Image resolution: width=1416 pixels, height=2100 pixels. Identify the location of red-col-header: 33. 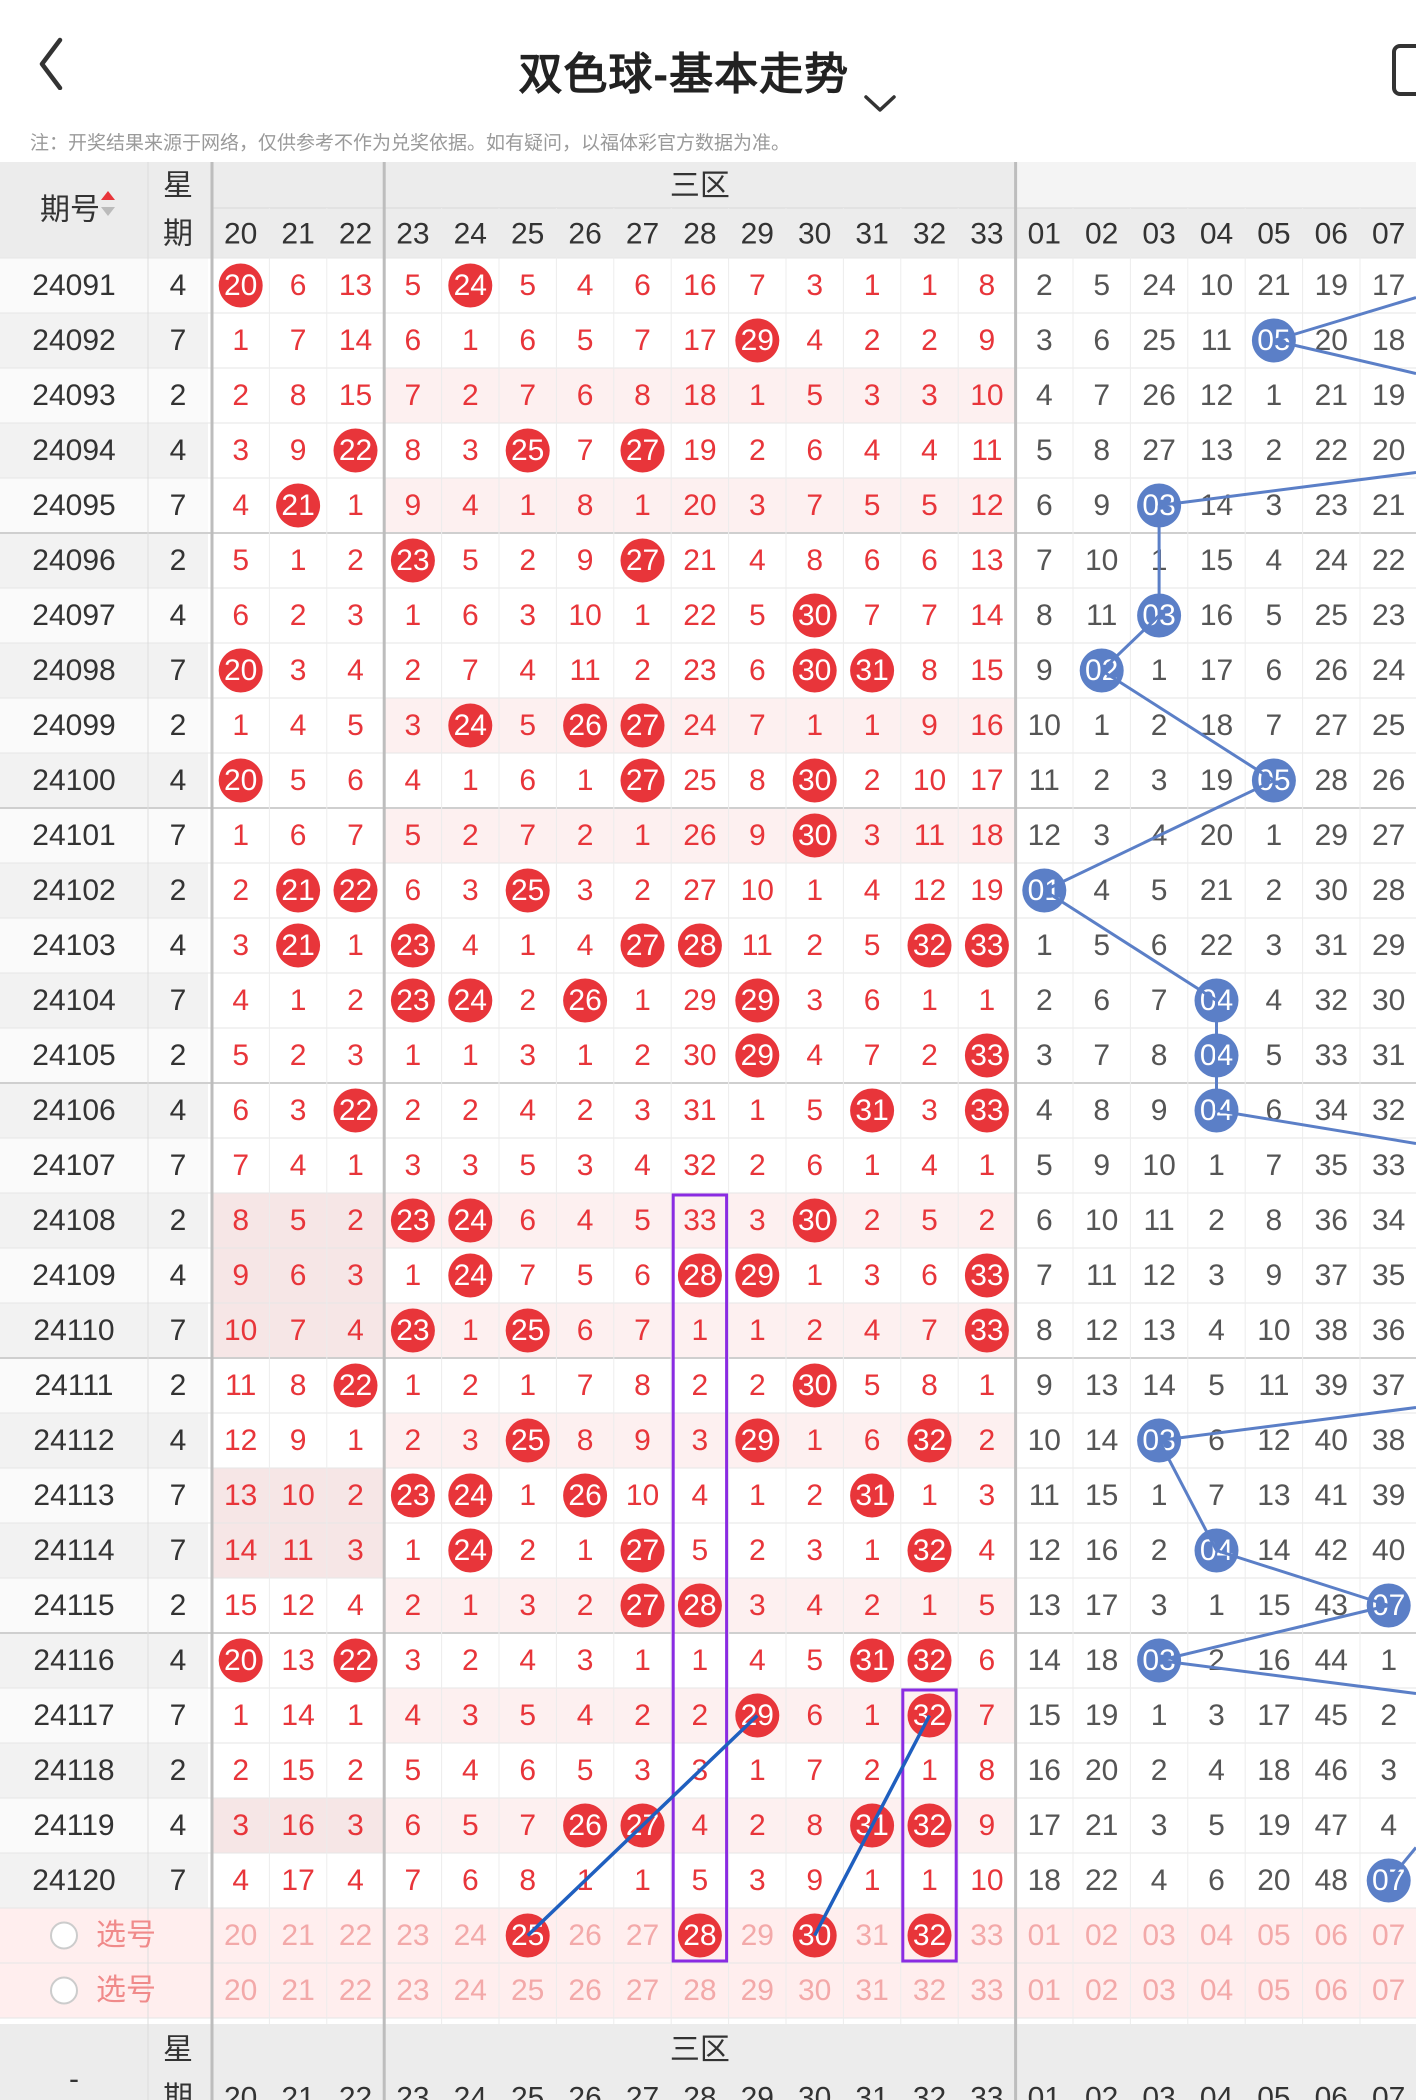
(986, 234).